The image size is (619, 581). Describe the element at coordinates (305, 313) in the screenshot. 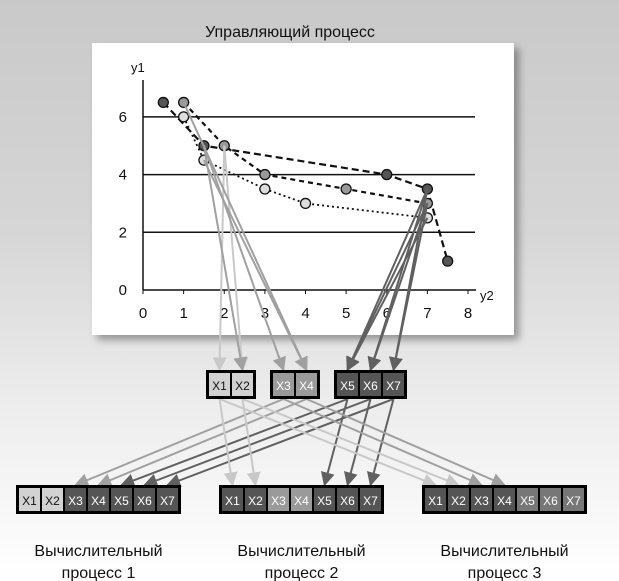

I see `x-tick-label: 4` at that location.